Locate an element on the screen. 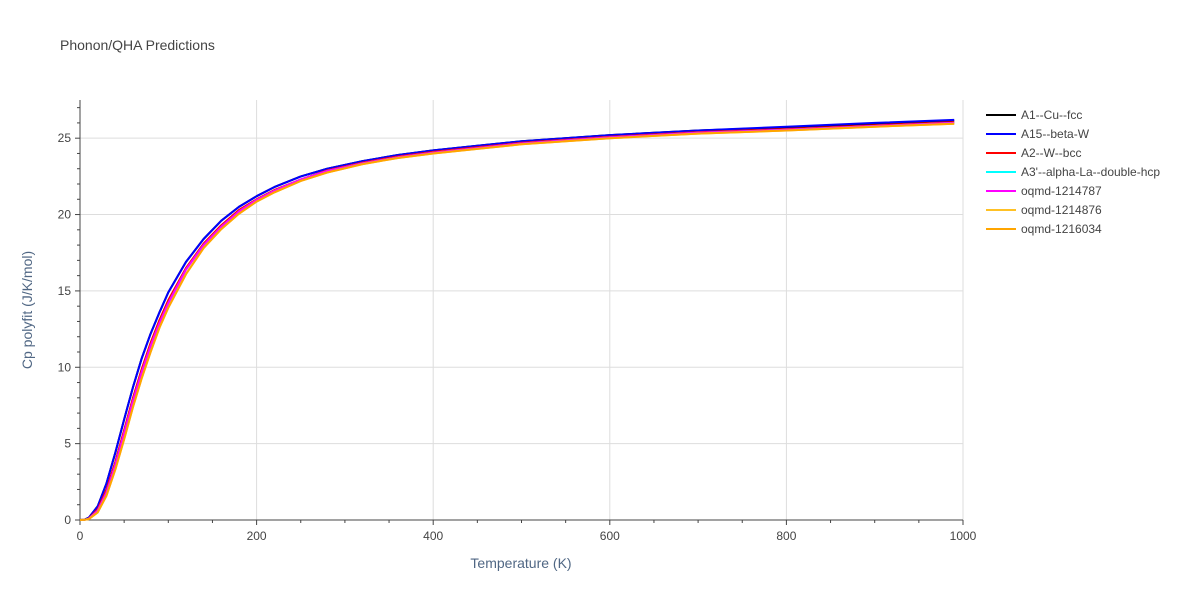 The image size is (1200, 600). y-tick-label: 20 is located at coordinates (65, 215).